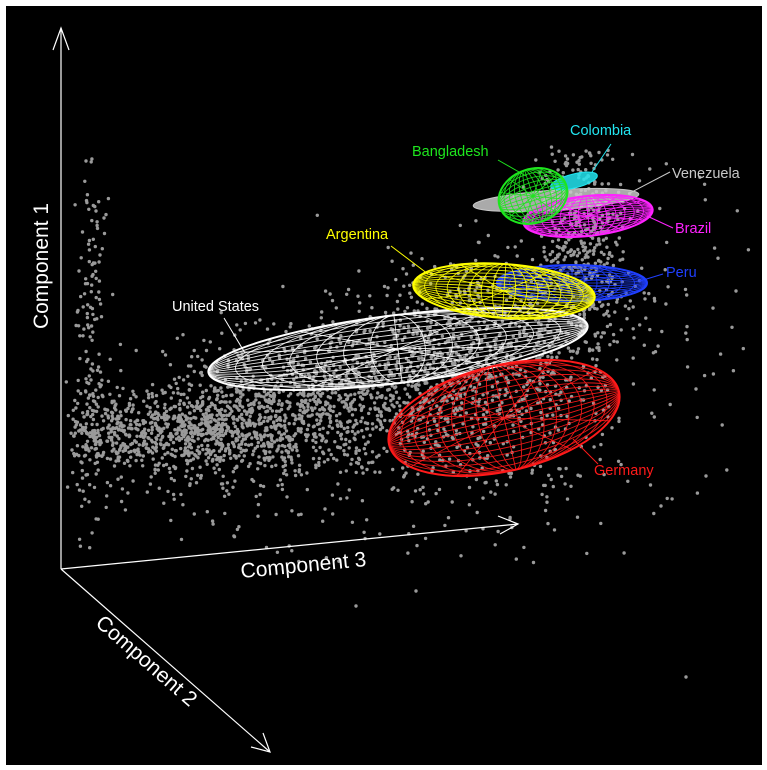  What do you see at coordinates (601, 158) in the screenshot?
I see `leader-line-colombia` at bounding box center [601, 158].